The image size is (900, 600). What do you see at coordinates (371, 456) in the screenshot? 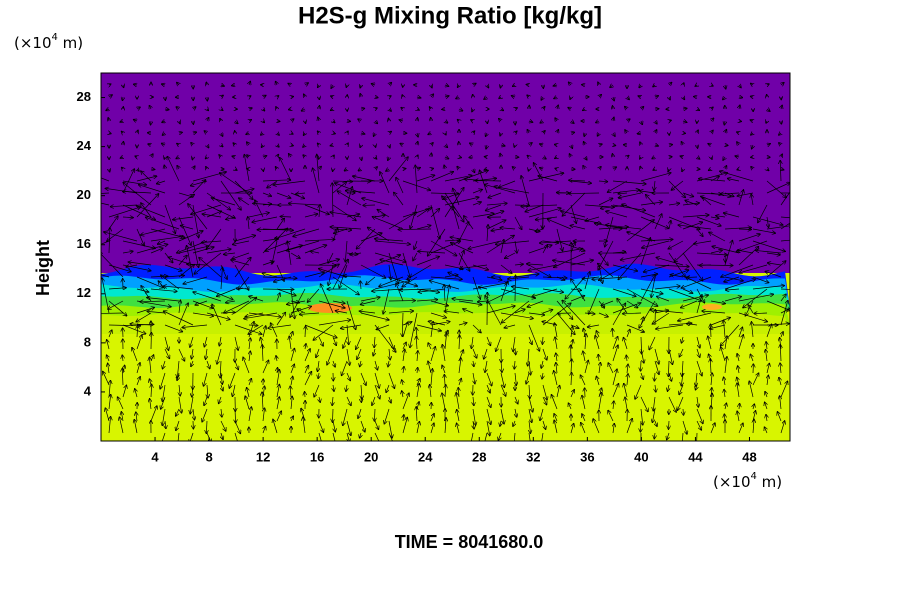
I see `x-tick-label: 20` at bounding box center [371, 456].